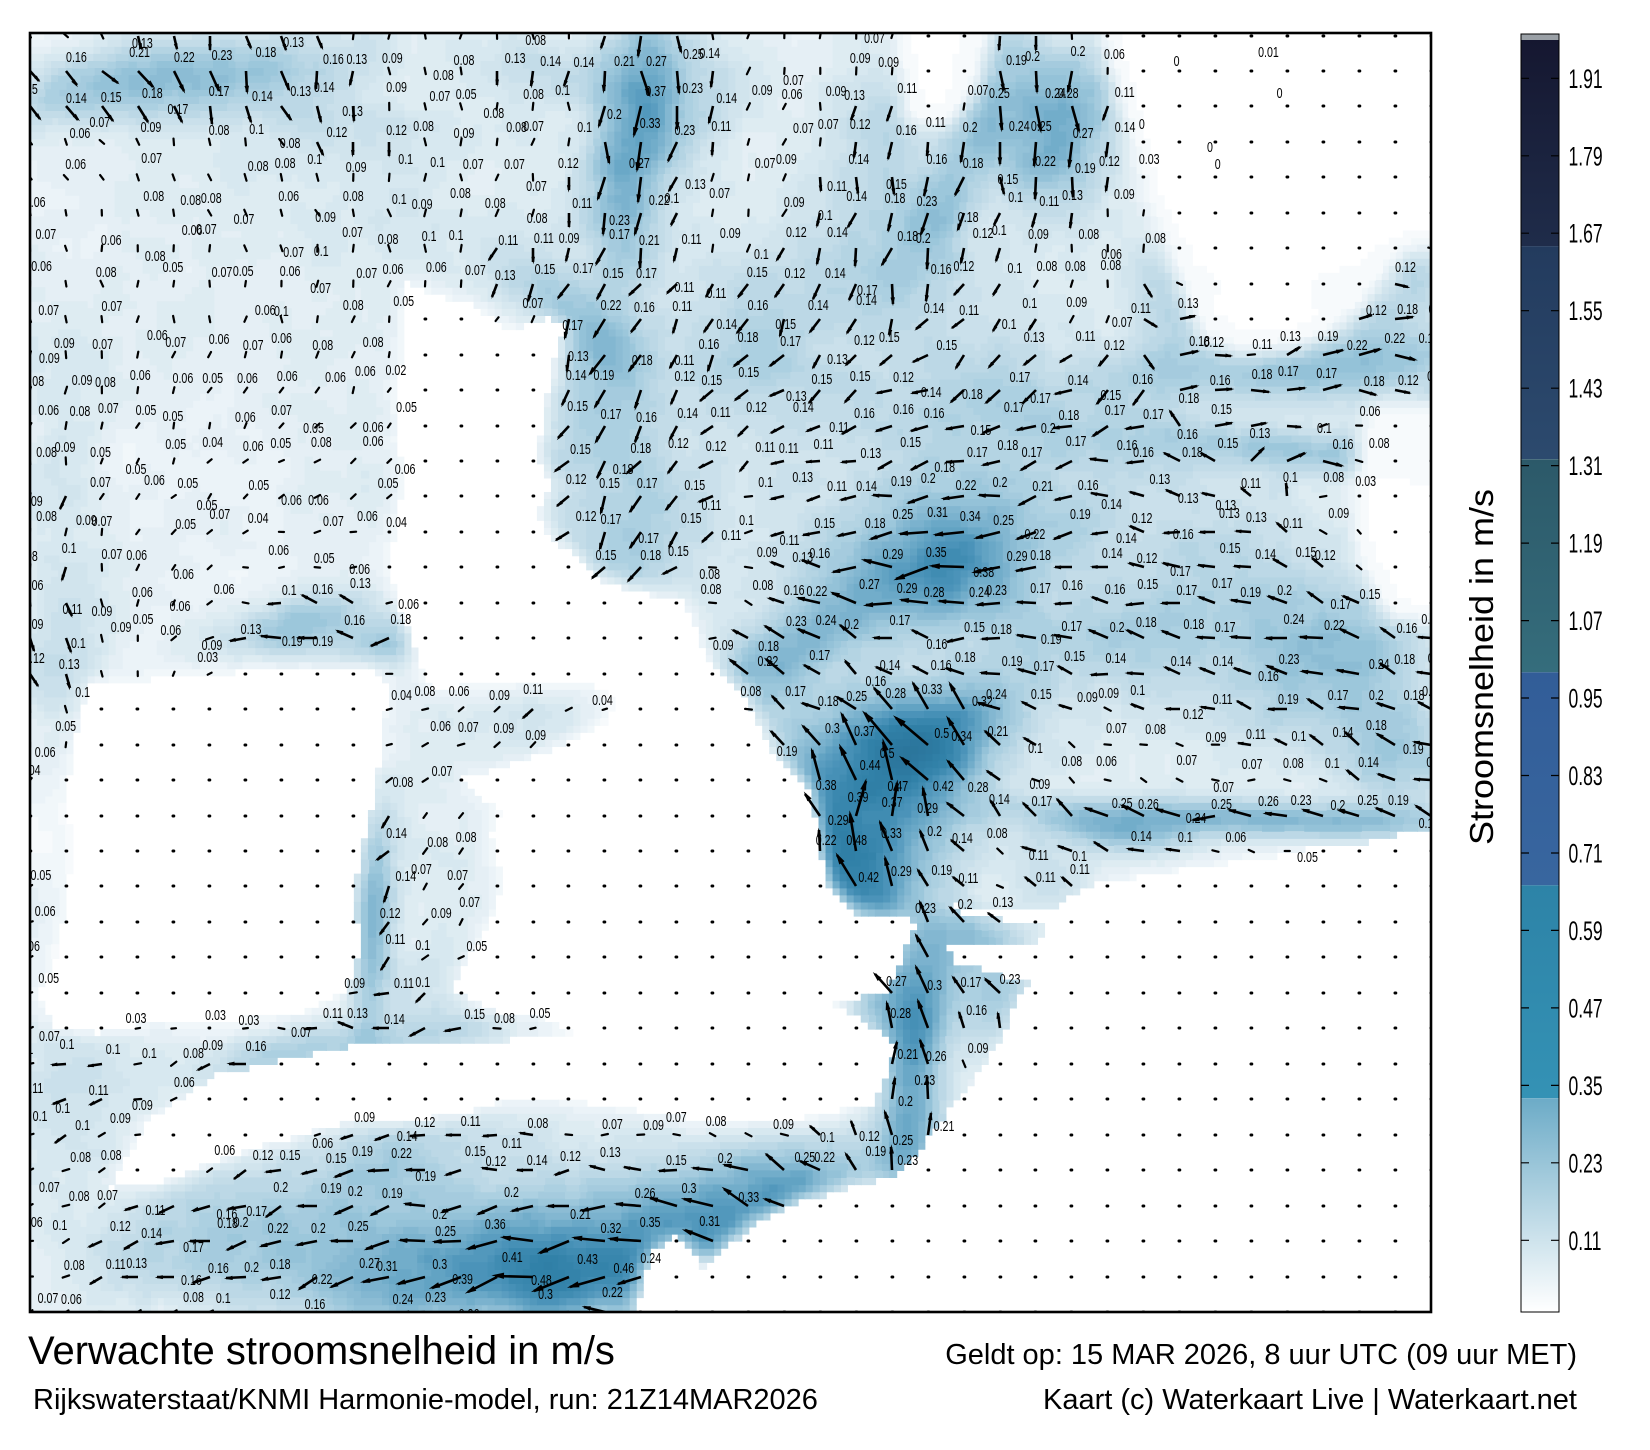 The height and width of the screenshot is (1450, 1650). What do you see at coordinates (937, 511) in the screenshot?
I see `svg-text: 0.31` at bounding box center [937, 511].